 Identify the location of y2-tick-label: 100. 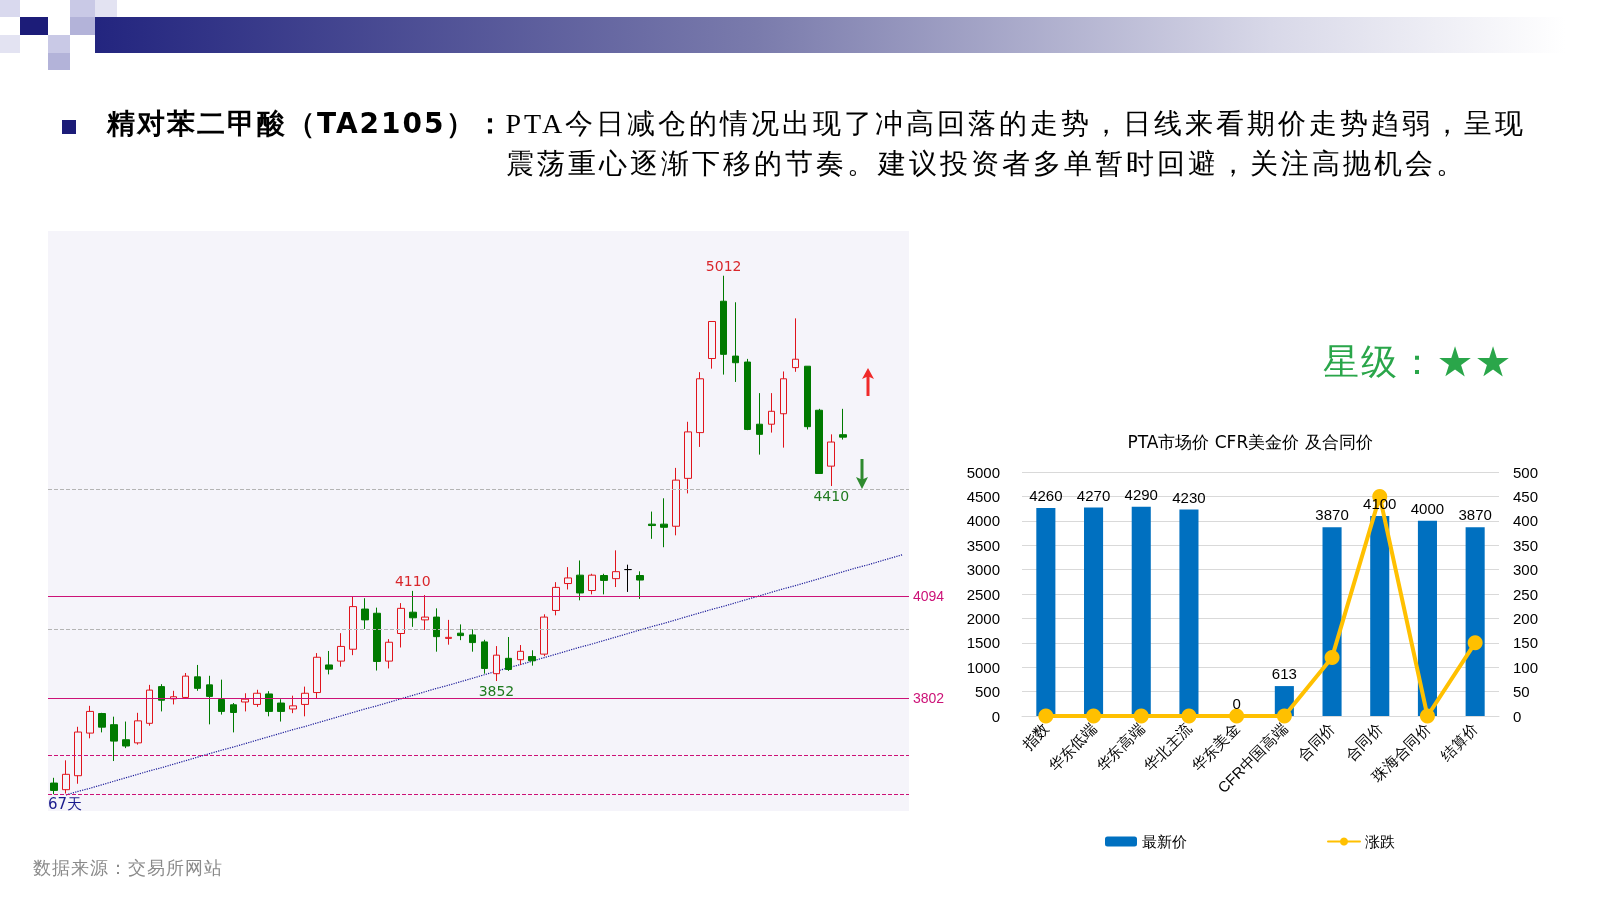
(1526, 667).